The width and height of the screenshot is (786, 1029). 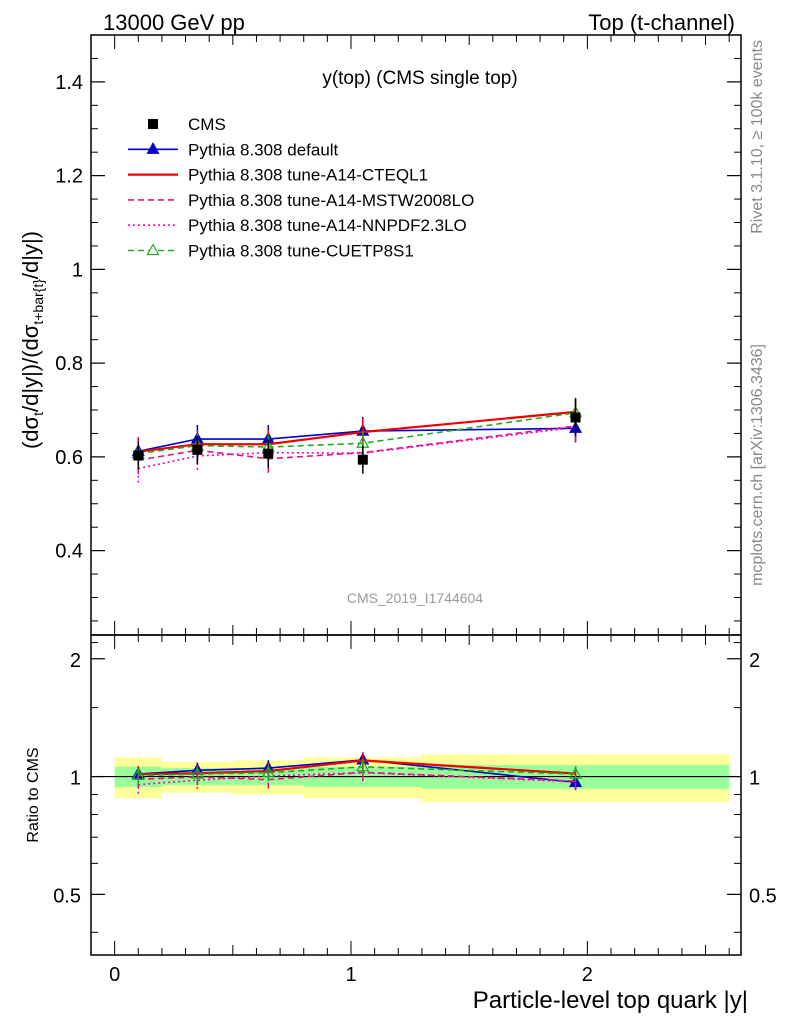 I want to click on y-tick-label: 1.4, so click(x=69, y=83).